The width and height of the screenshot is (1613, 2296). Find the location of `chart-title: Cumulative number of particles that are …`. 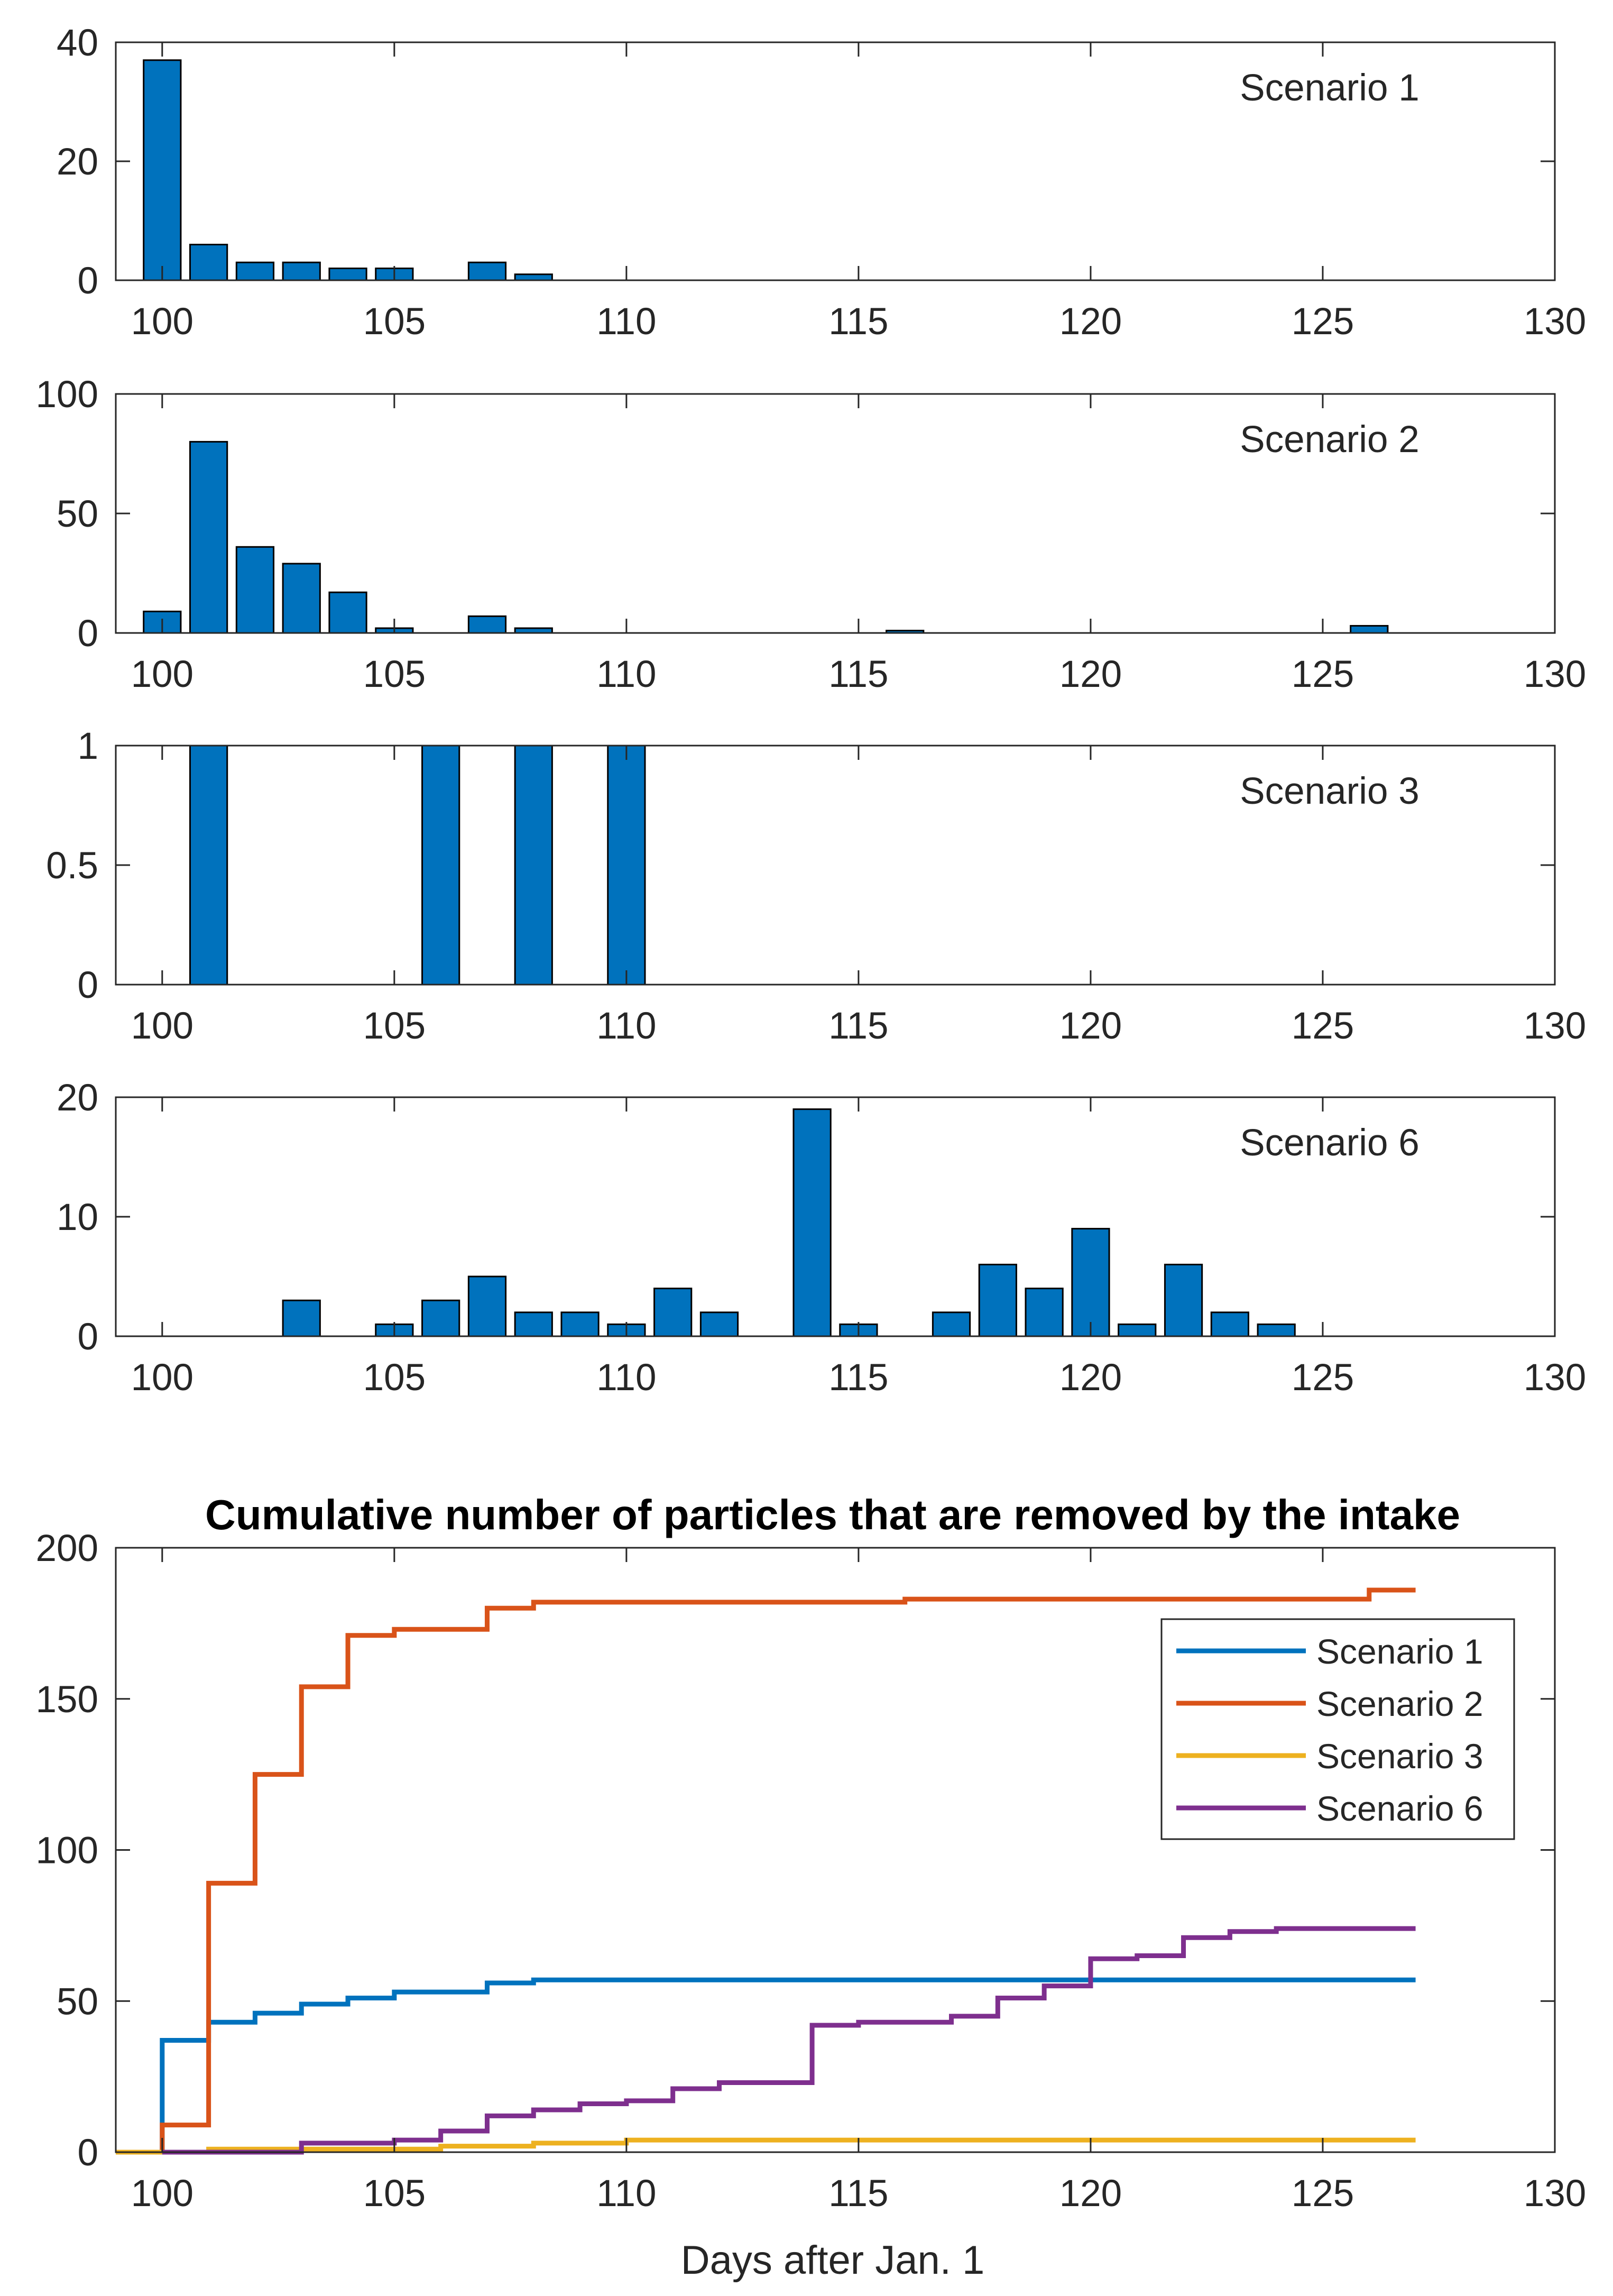

chart-title: Cumulative number of particles that are … is located at coordinates (832, 1515).